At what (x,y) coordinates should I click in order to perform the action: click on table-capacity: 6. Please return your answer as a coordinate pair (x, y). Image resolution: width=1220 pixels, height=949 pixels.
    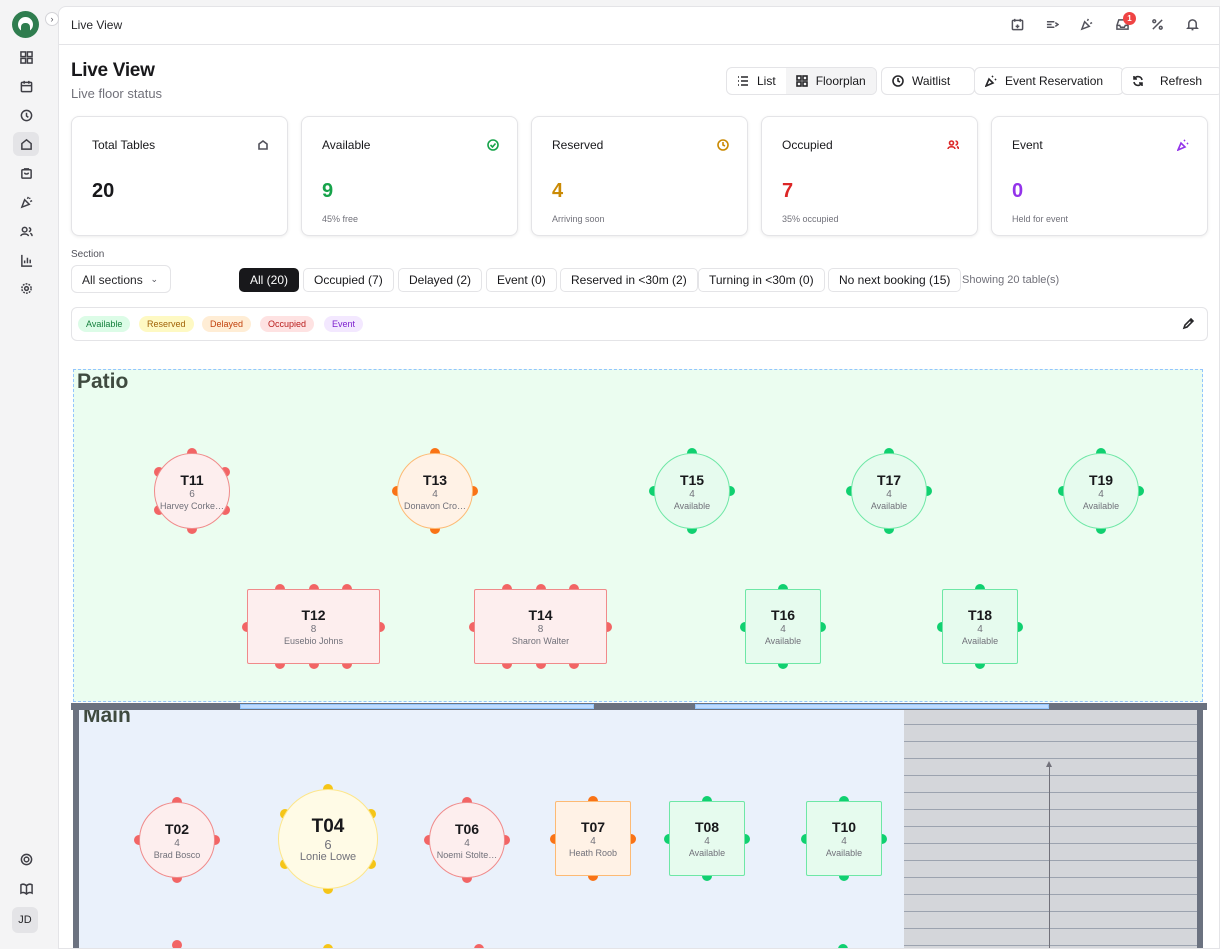
    Looking at the image, I should click on (328, 844).